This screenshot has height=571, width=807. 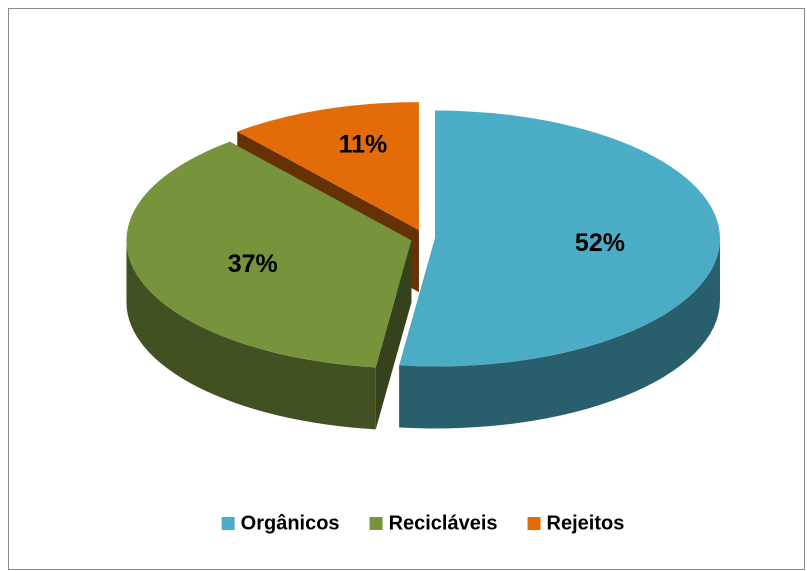 I want to click on legend-label: Orgânicos, so click(x=290, y=523).